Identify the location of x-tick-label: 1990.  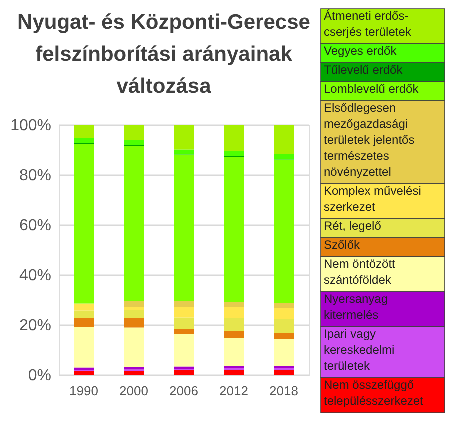
(84, 391).